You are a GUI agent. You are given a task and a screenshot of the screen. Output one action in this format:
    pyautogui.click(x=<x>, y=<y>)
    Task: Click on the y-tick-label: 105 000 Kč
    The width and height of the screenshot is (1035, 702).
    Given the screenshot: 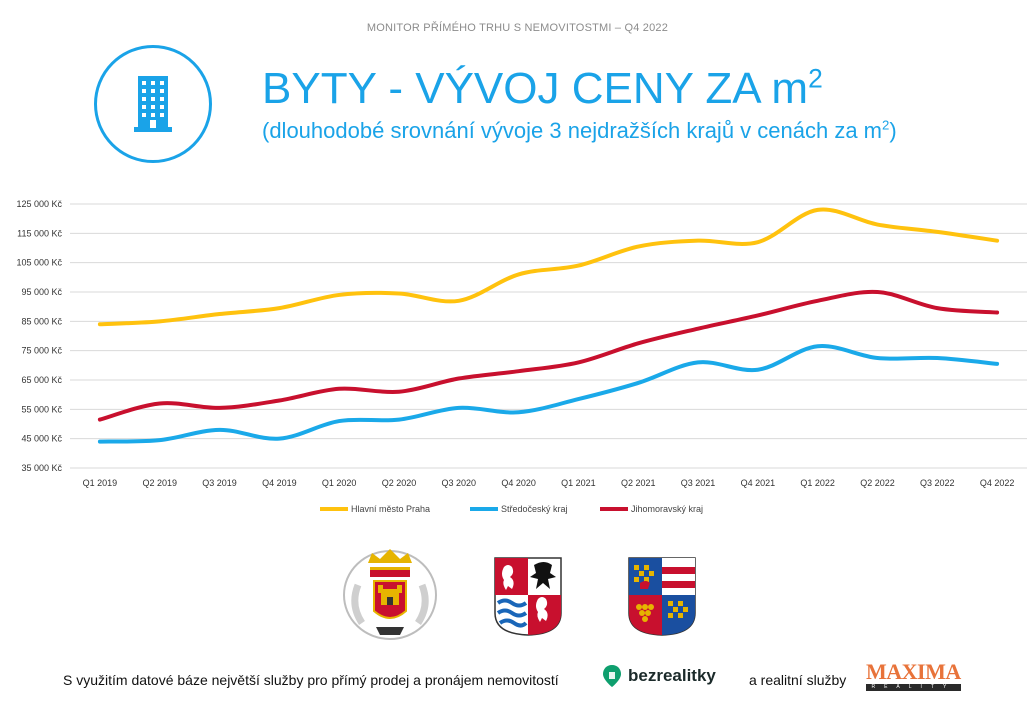 What is the action you would take?
    pyautogui.click(x=39, y=263)
    